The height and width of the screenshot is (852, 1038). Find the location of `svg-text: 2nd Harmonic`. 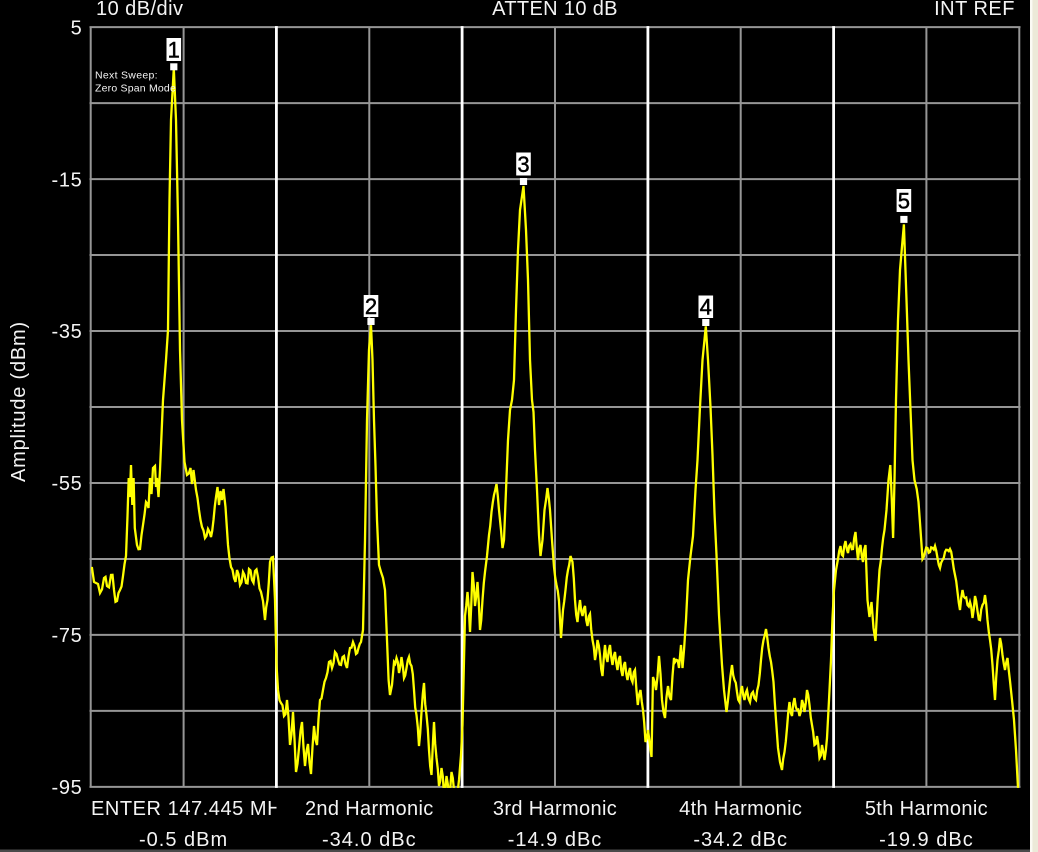

svg-text: 2nd Harmonic is located at coordinates (369, 809).